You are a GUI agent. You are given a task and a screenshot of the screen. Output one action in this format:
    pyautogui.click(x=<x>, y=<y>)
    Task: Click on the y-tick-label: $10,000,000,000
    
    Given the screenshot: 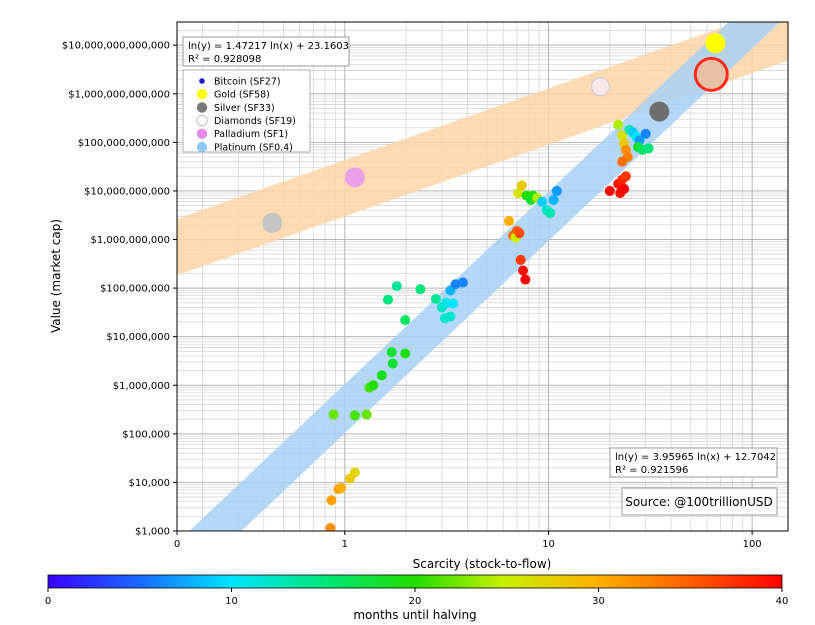 What is the action you would take?
    pyautogui.click(x=127, y=191)
    